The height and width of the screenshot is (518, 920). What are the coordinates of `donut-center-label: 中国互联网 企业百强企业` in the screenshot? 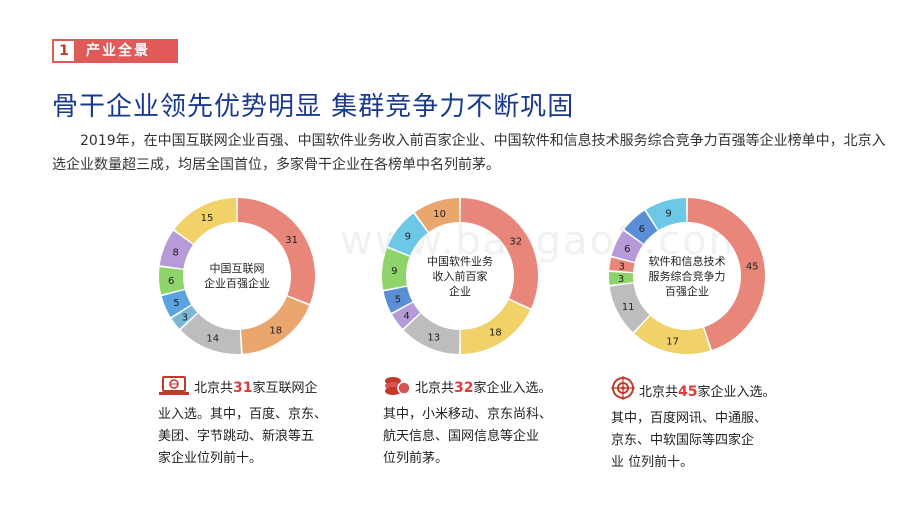 It's located at (237, 276).